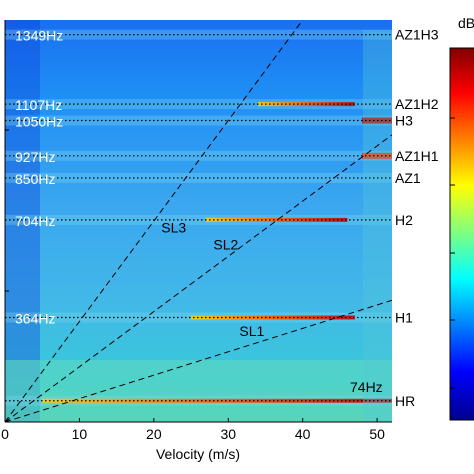 The height and width of the screenshot is (474, 474). What do you see at coordinates (154, 434) in the screenshot?
I see `x-tick-label: 20` at bounding box center [154, 434].